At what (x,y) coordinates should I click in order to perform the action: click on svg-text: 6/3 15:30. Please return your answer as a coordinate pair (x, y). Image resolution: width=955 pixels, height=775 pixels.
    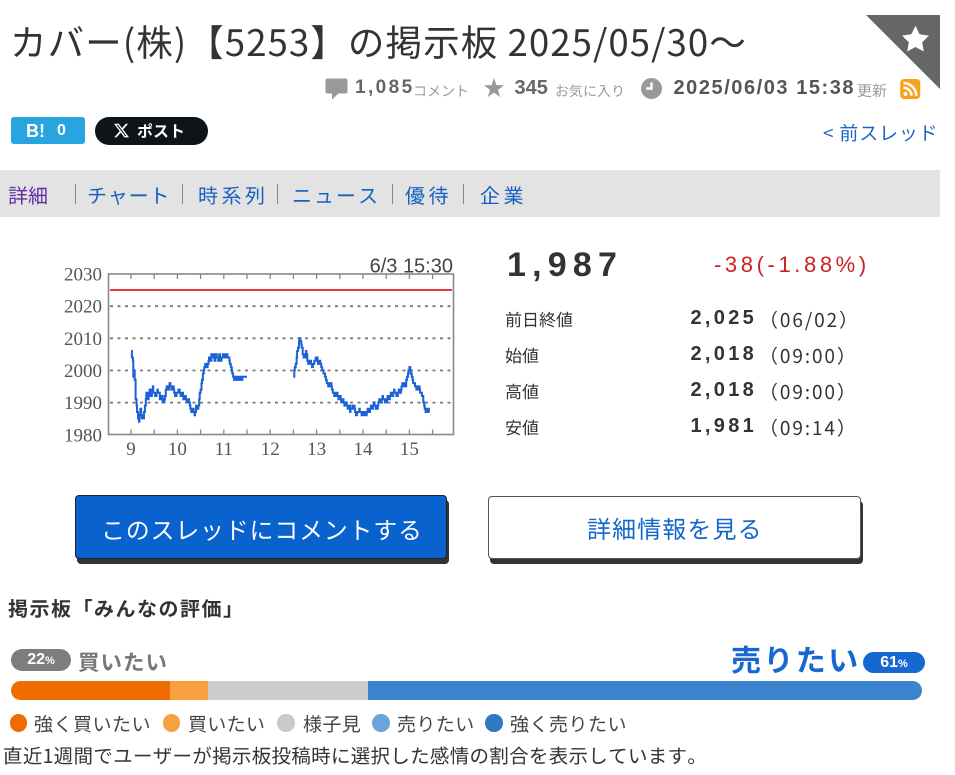
    Looking at the image, I should click on (411, 267).